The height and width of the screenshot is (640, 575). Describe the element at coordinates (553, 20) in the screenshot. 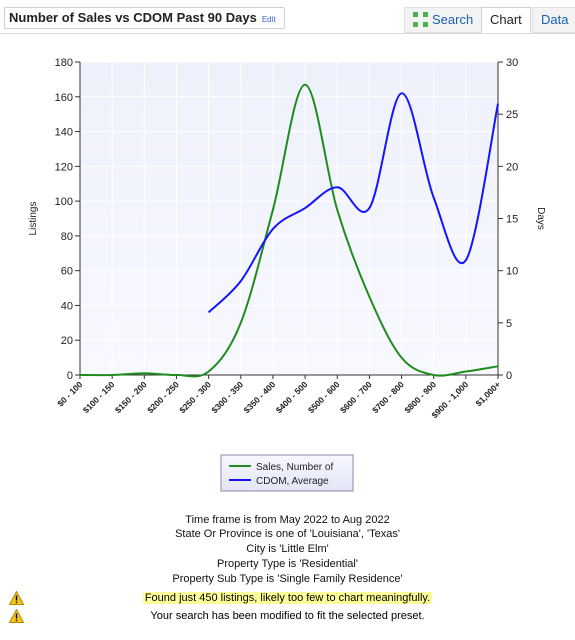

I see `tab-data: Data` at that location.